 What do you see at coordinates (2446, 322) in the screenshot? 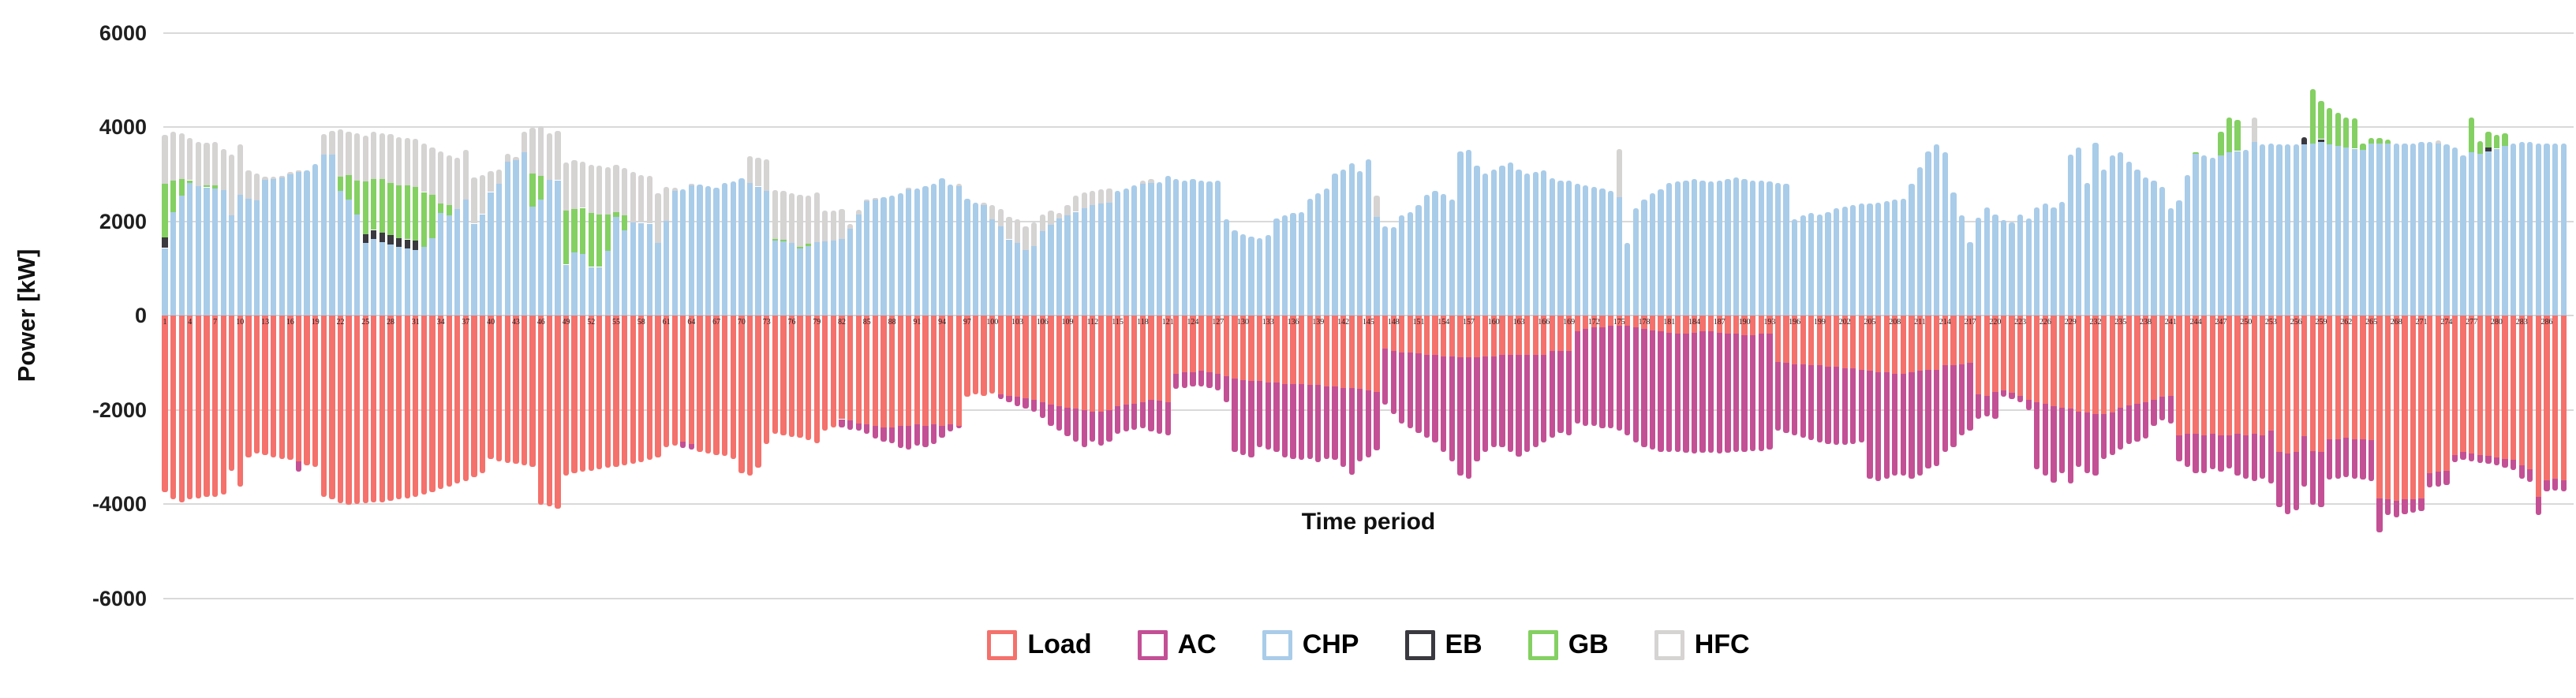
I see `x-axis-tick-label: 274` at bounding box center [2446, 322].